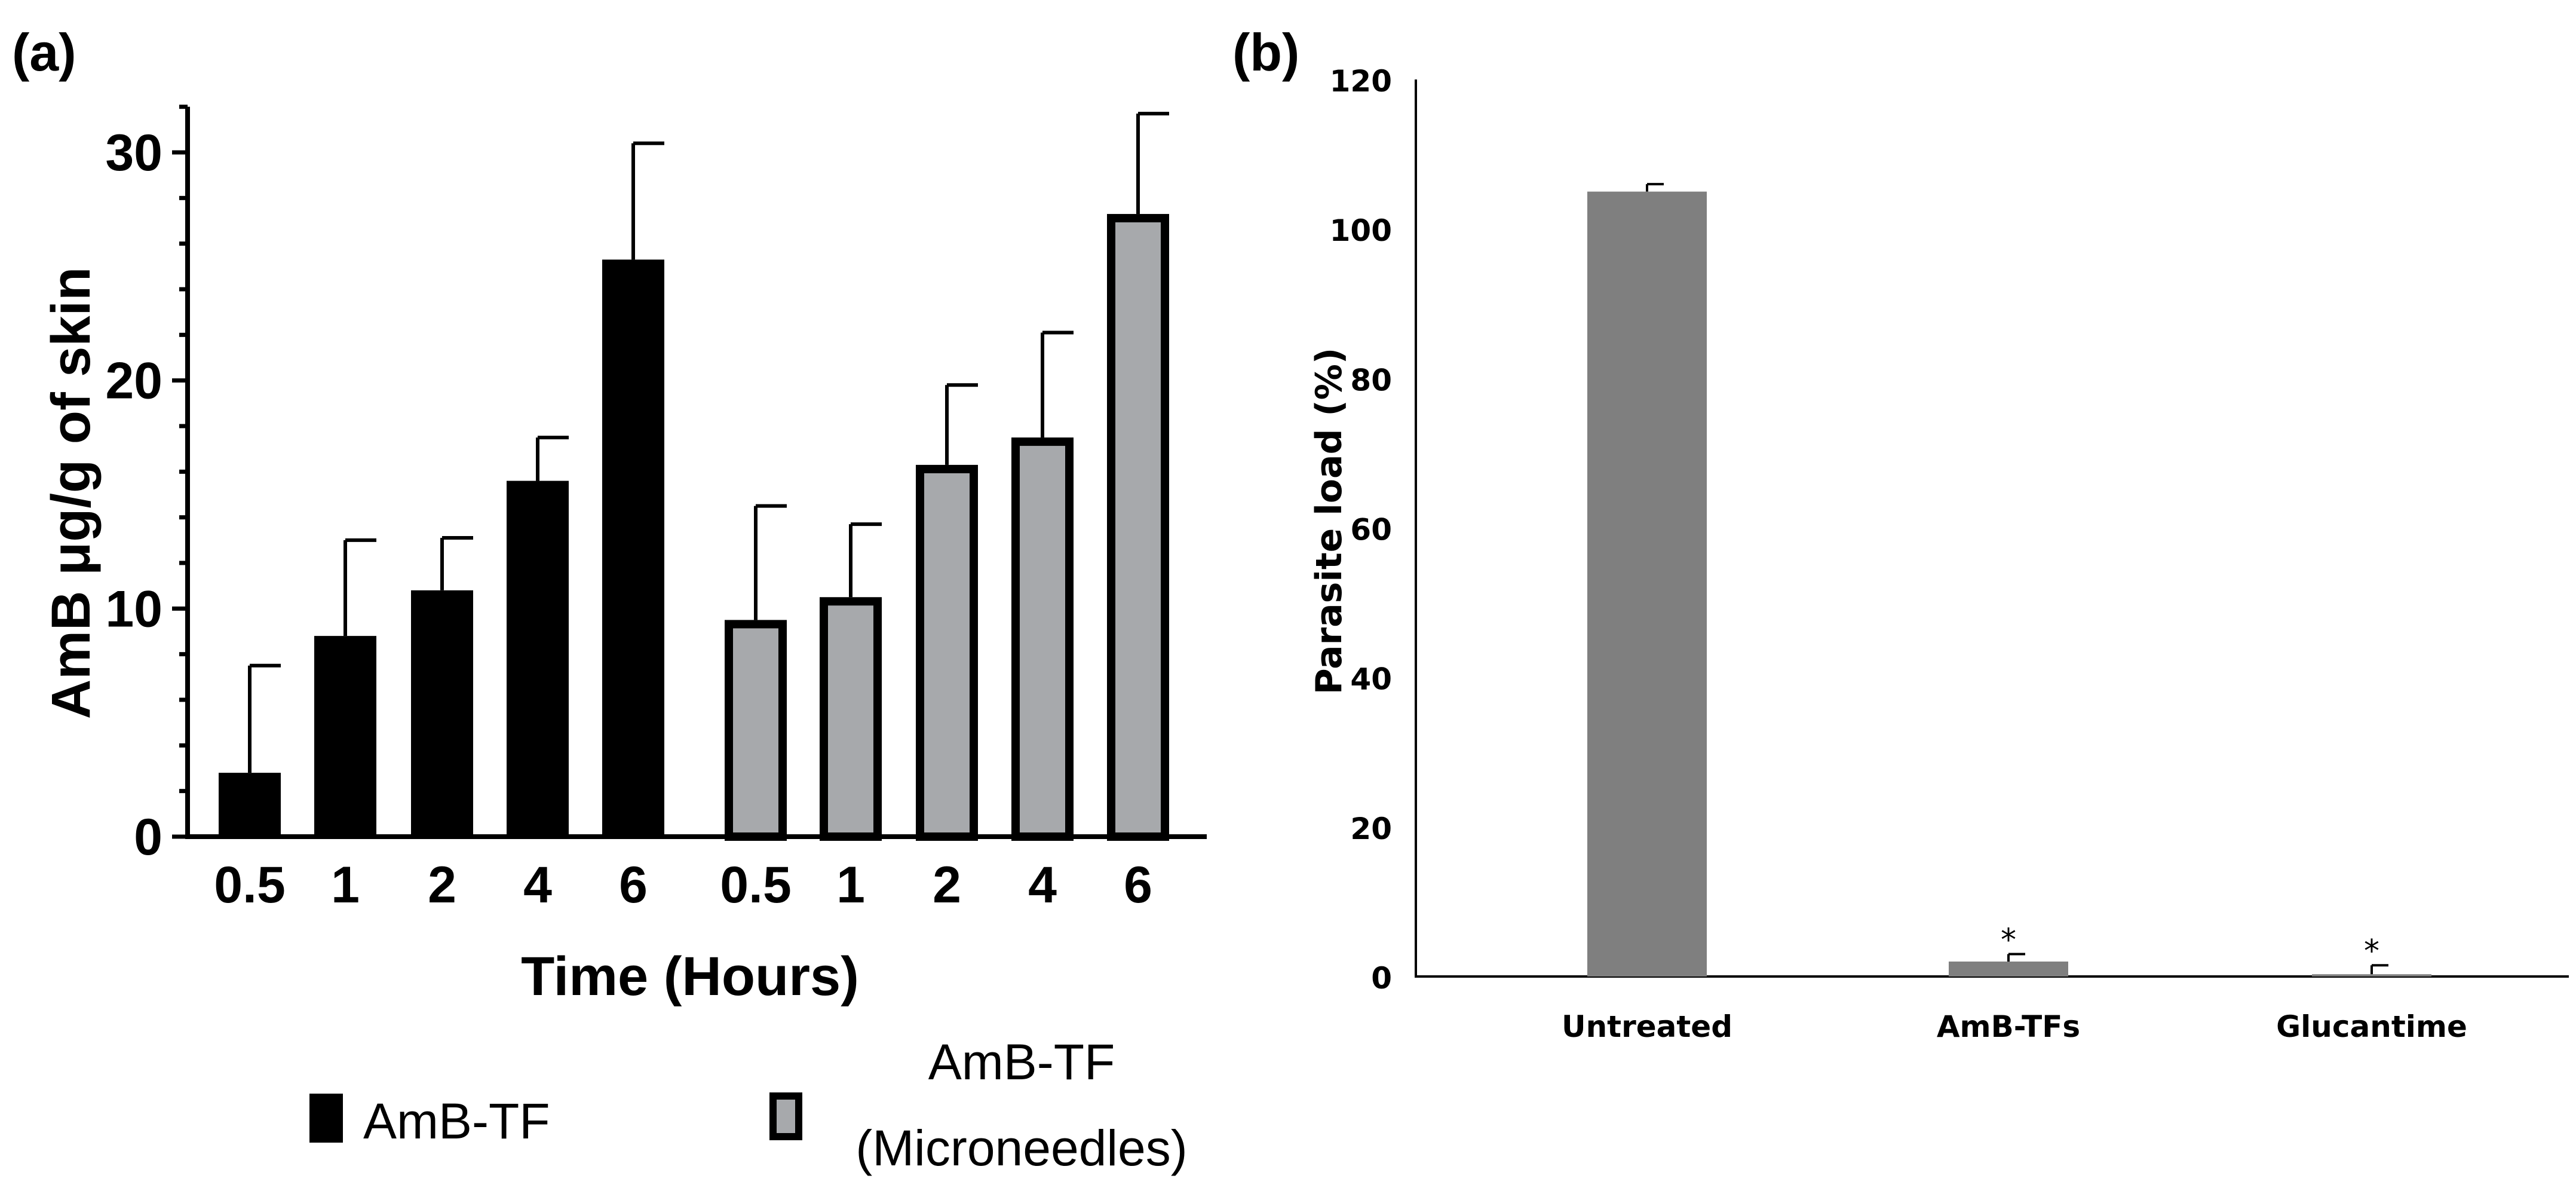 The image size is (2576, 1200). What do you see at coordinates (1361, 81) in the screenshot?
I see `panel-b-y-tick-label-120: 120` at bounding box center [1361, 81].